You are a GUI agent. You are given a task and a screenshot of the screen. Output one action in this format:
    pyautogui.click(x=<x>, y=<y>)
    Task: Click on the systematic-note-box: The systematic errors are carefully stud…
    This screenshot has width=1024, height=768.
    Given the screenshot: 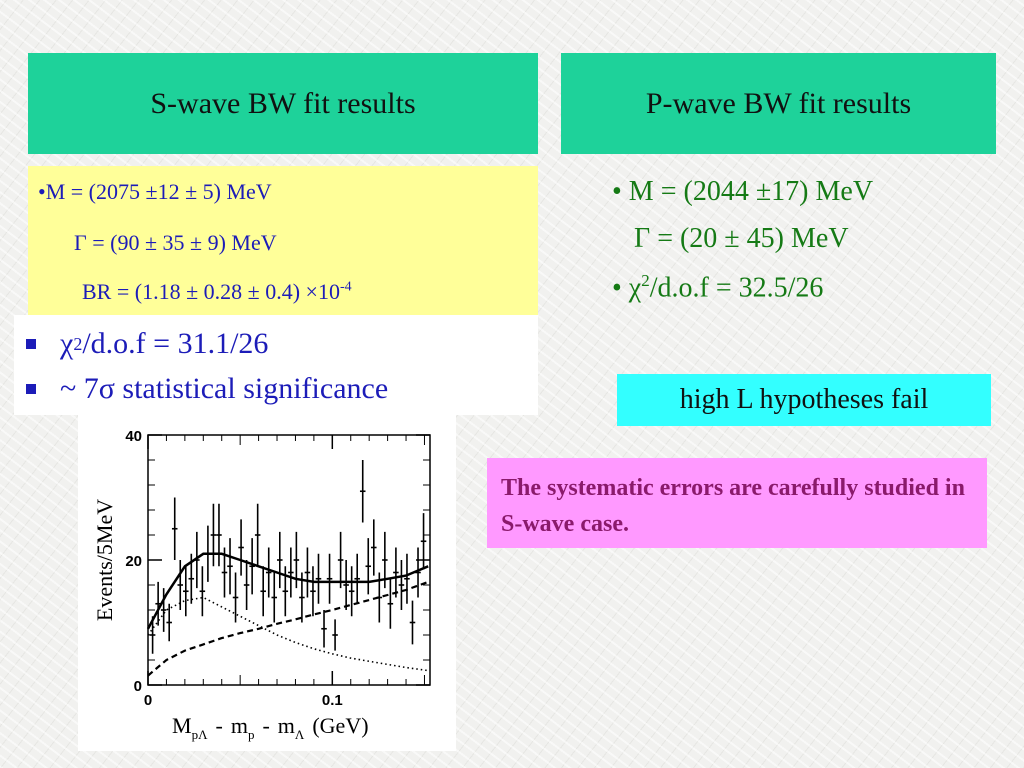 What is the action you would take?
    pyautogui.click(x=737, y=503)
    